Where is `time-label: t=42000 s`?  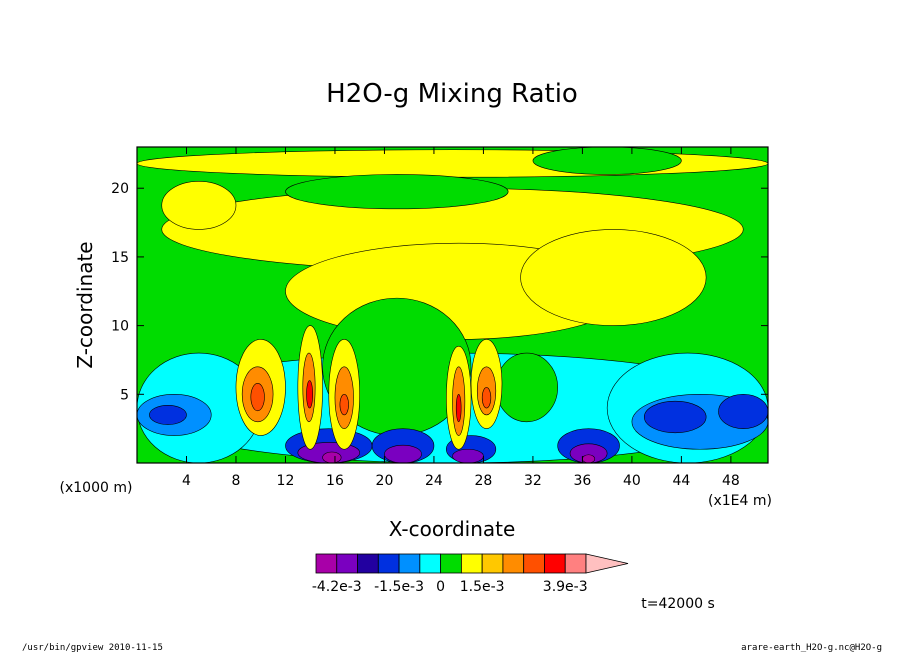
time-label: t=42000 s is located at coordinates (678, 604).